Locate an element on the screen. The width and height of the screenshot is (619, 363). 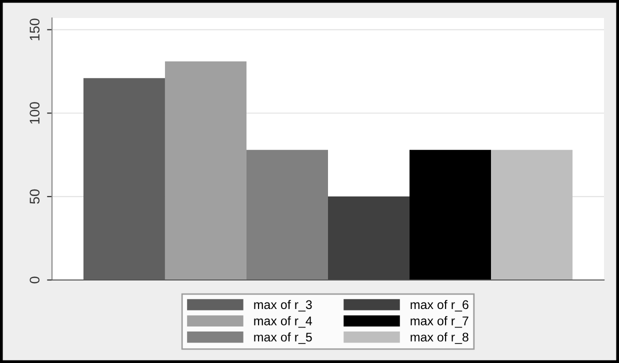
y-tick-label: 50 is located at coordinates (35, 196).